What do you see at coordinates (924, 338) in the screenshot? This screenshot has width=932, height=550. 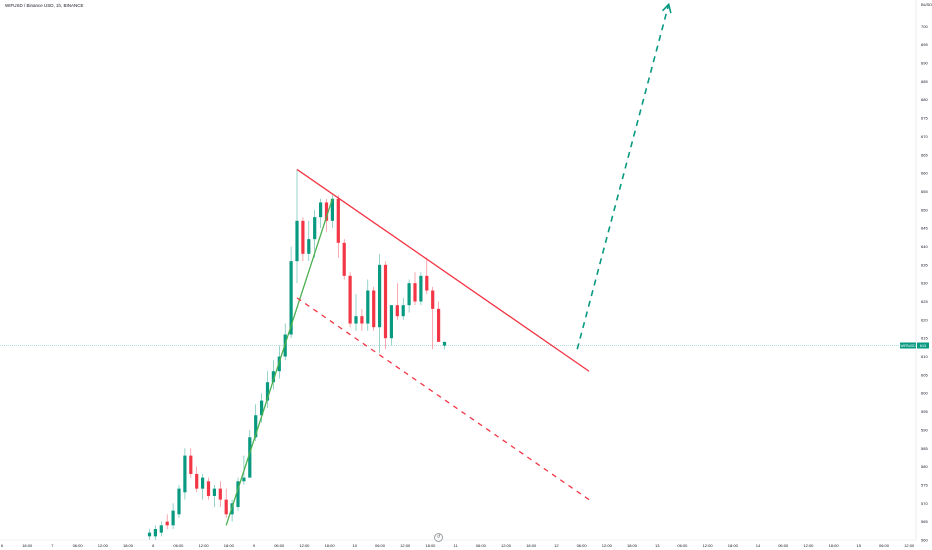 I see `price-tick-label: 615` at bounding box center [924, 338].